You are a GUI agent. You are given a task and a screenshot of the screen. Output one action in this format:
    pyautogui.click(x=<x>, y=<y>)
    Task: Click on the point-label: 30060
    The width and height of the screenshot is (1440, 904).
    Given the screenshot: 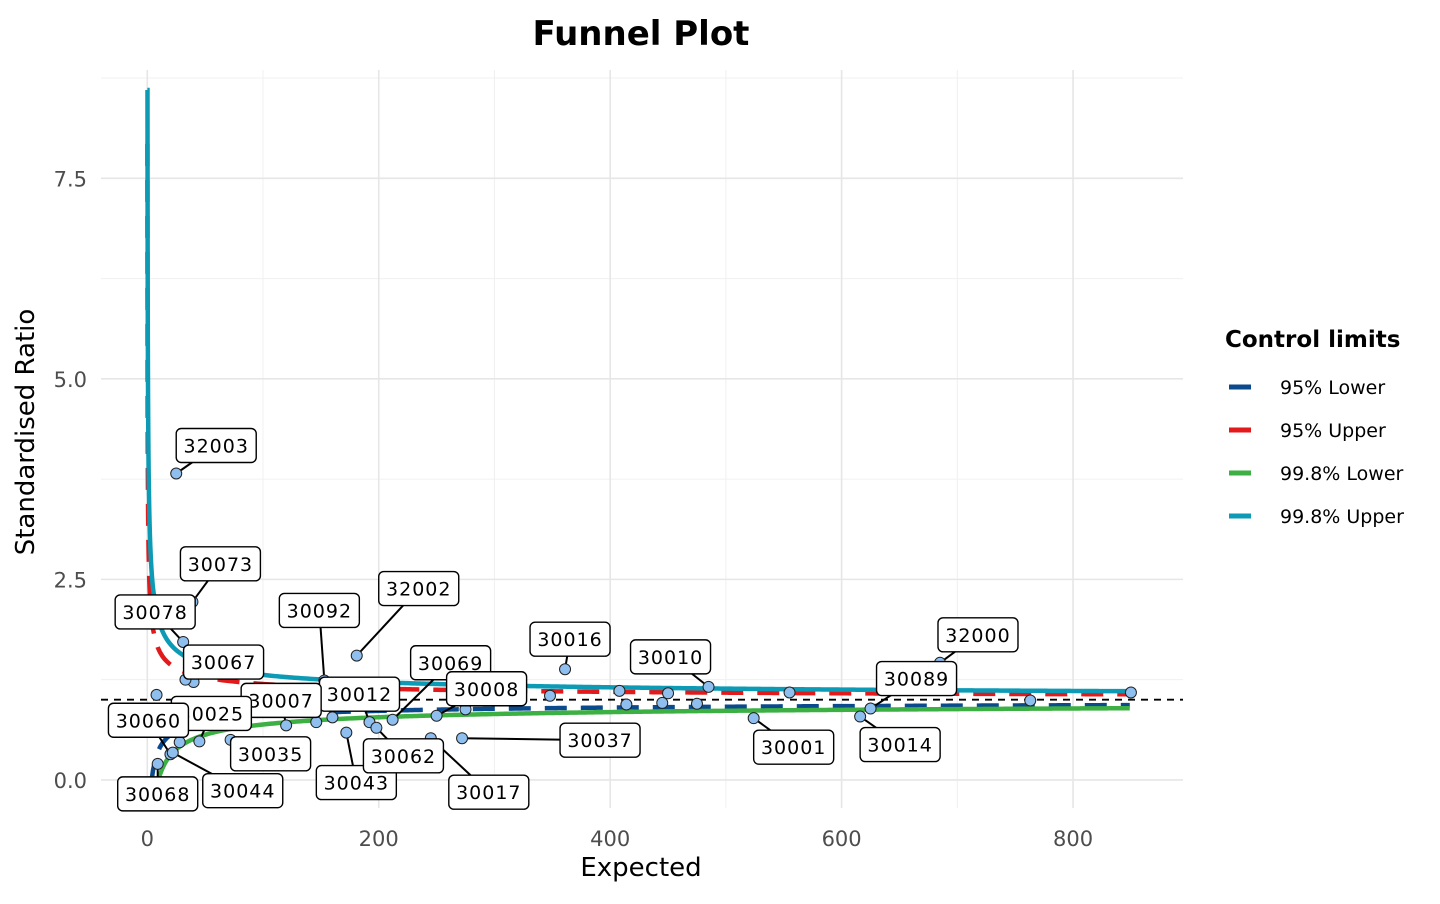 What is the action you would take?
    pyautogui.click(x=148, y=720)
    